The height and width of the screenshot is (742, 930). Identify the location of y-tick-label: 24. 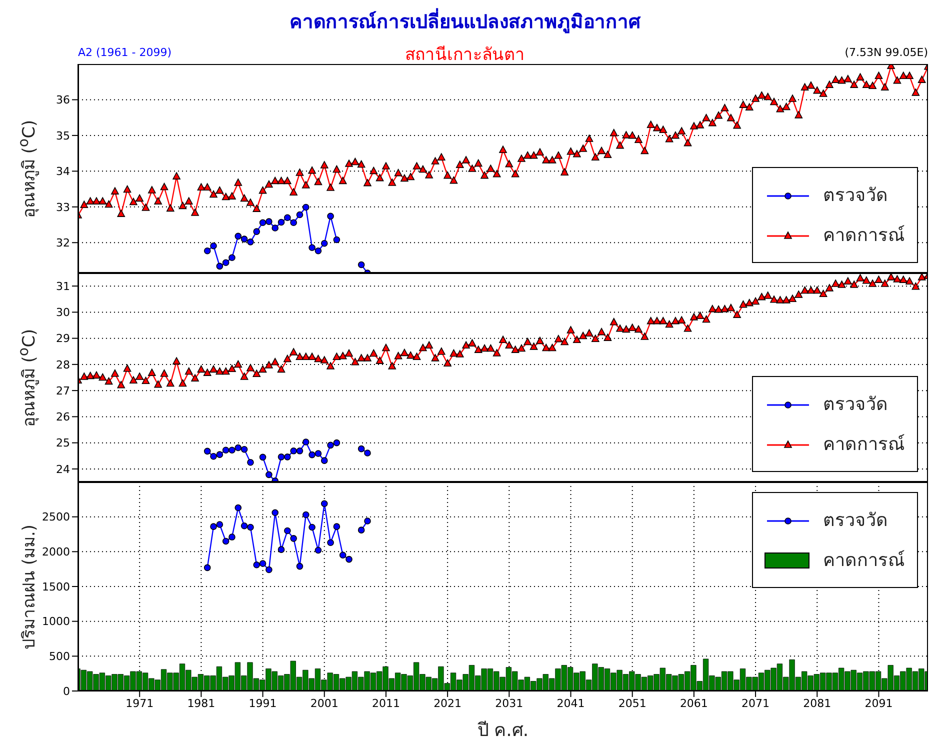
(63, 469).